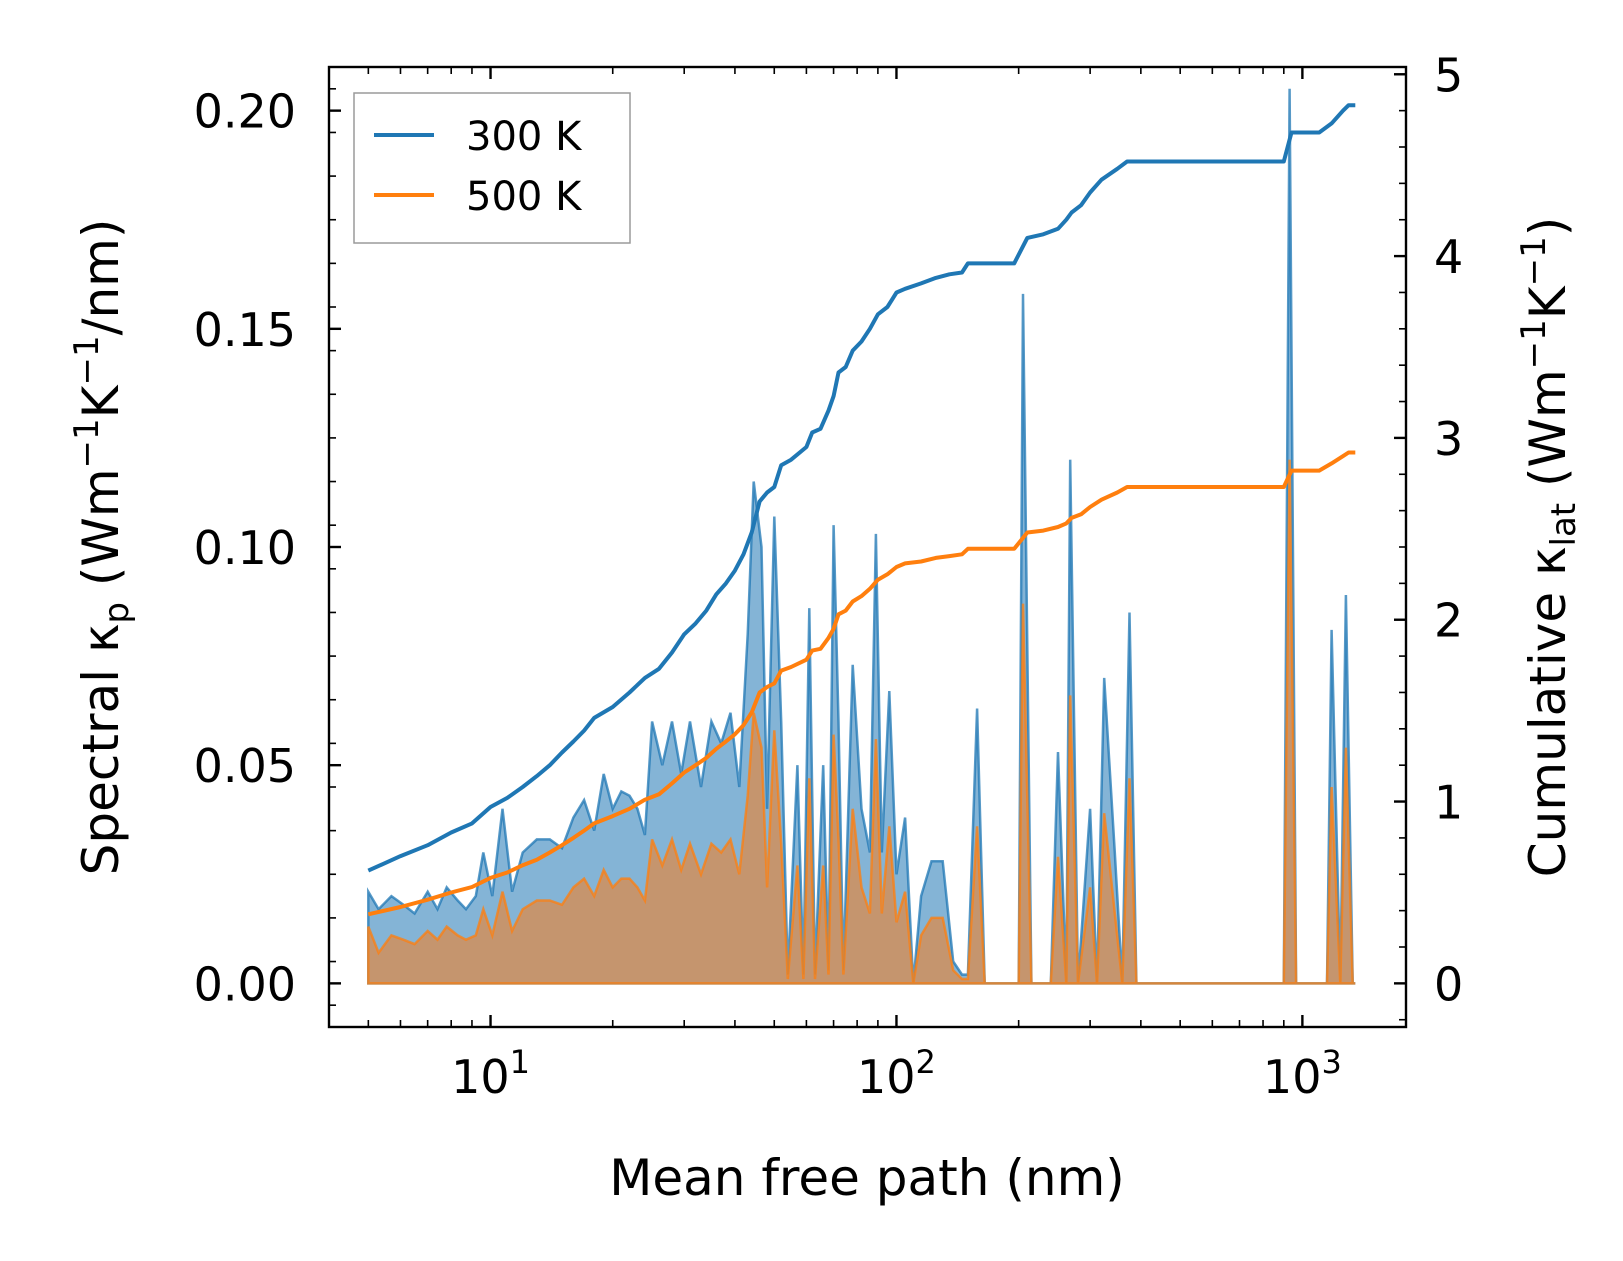 Image resolution: width=1623 pixels, height=1261 pixels. Describe the element at coordinates (867, 1178) in the screenshot. I see `x-axis-label: Mean free path (nm)` at that location.